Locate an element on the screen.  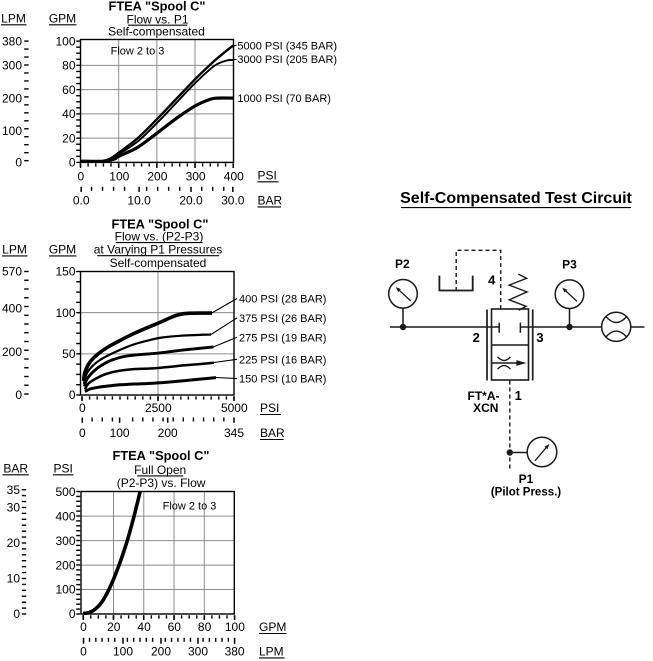
svg-text: Flow vs. P1 is located at coordinates (157, 19).